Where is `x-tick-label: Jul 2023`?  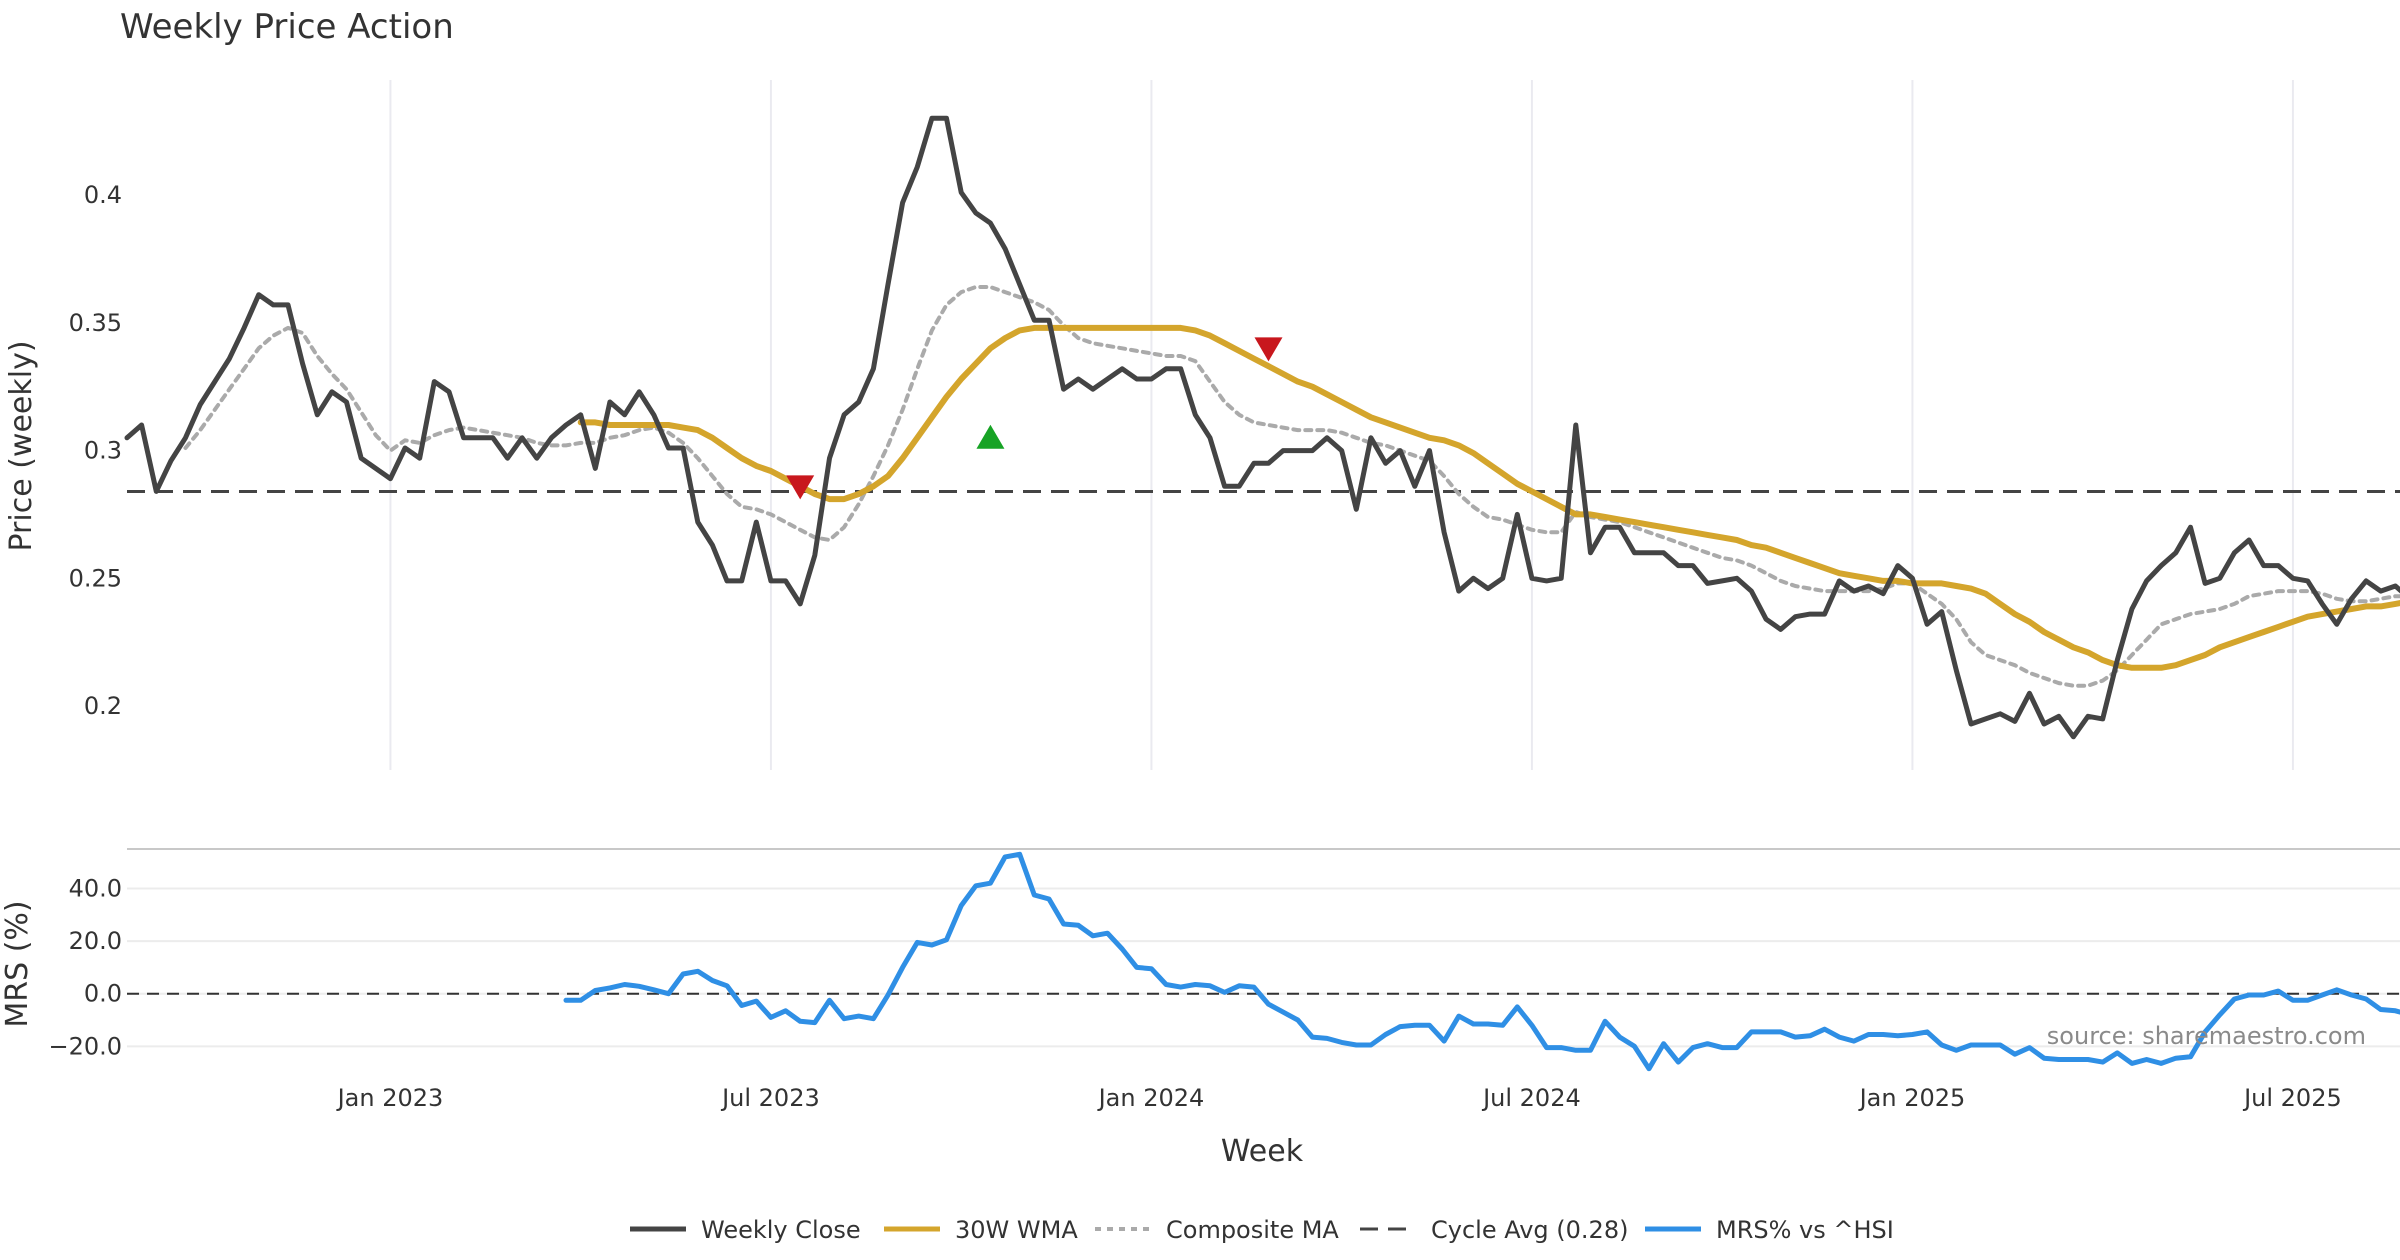
x-tick-label: Jul 2023 is located at coordinates (770, 1098).